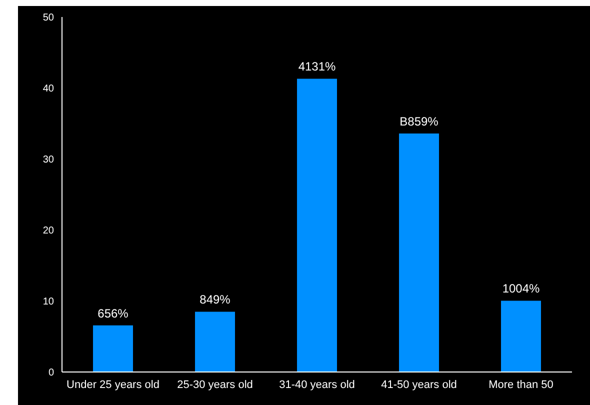 This screenshot has height=405, width=590. I want to click on y-tick-label: 20, so click(48, 231).